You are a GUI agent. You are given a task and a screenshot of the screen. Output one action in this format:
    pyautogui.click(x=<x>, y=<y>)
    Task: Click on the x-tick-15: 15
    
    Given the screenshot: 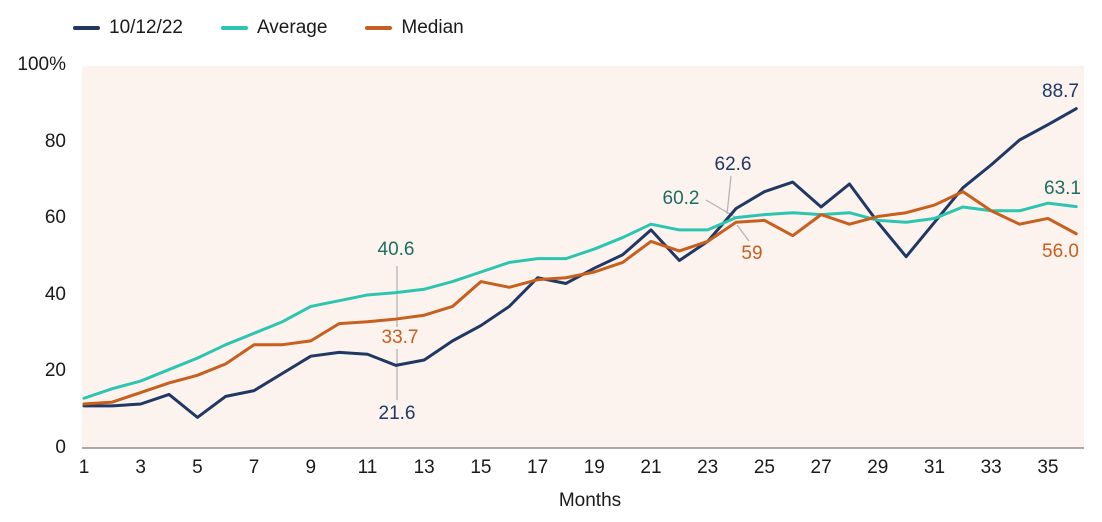 What is the action you would take?
    pyautogui.click(x=481, y=467)
    